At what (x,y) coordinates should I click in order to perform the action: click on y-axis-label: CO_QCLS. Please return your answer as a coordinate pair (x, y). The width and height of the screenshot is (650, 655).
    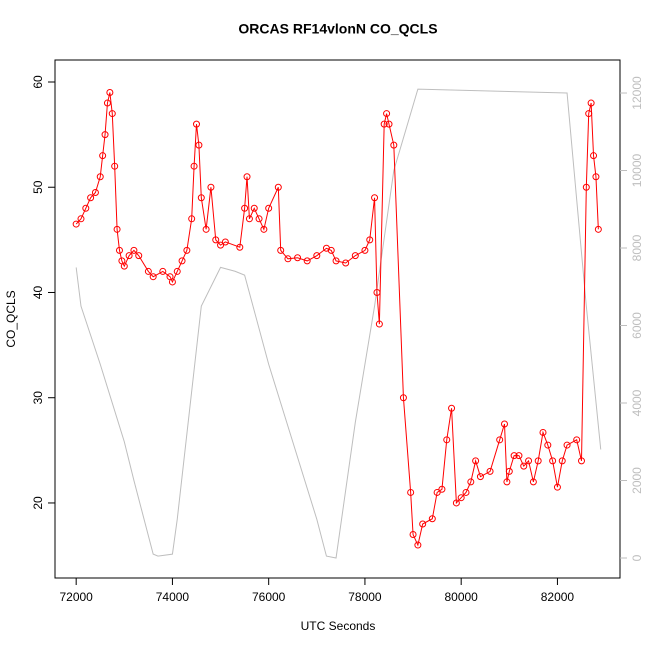
    Looking at the image, I should click on (11, 318).